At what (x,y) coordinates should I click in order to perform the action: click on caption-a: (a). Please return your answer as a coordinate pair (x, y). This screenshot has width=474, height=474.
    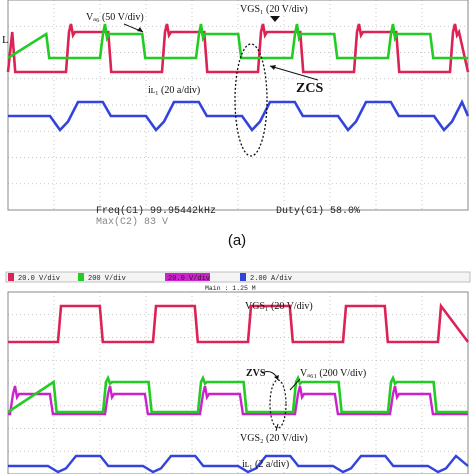
    Looking at the image, I should click on (237, 240).